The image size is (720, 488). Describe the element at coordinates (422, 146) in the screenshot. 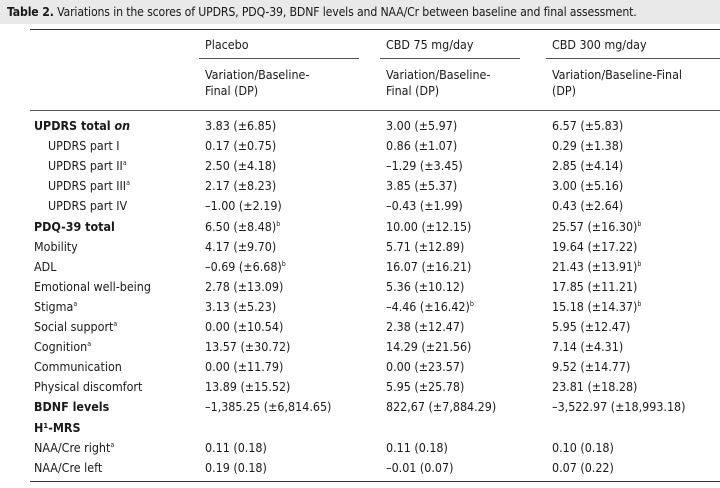

I see `table-cell: 0.86 (±1.07)` at that location.